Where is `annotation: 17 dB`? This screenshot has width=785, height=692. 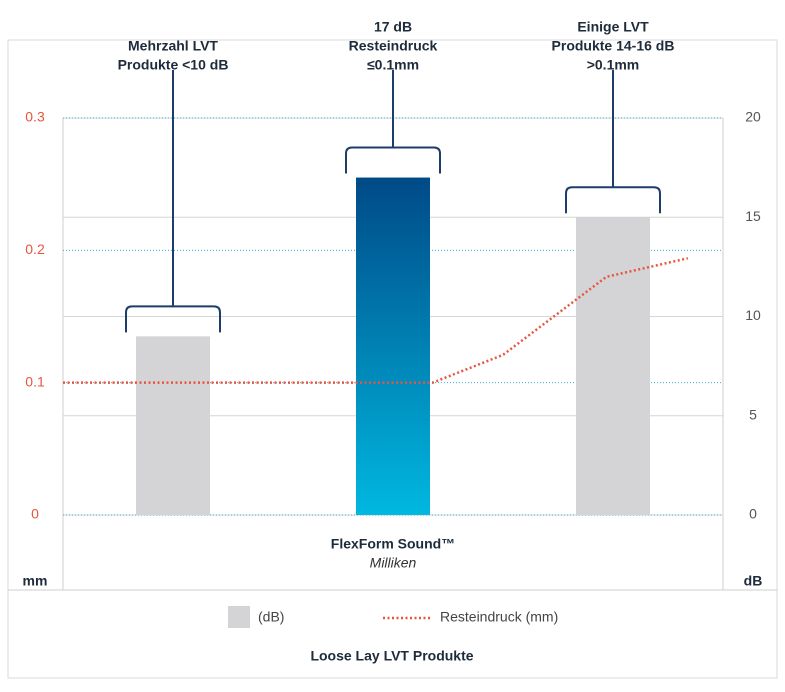 annotation: 17 dB is located at coordinates (393, 27).